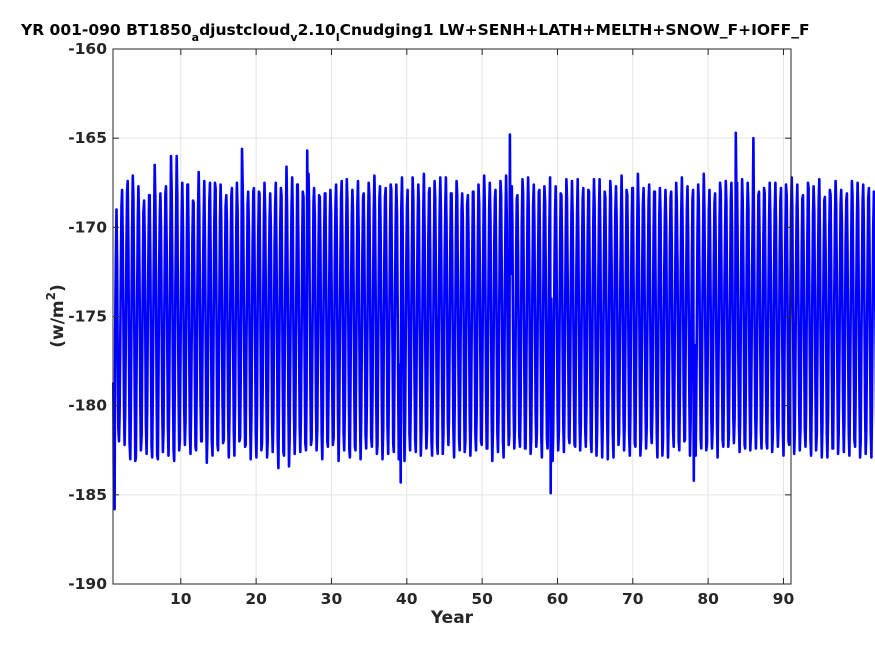  I want to click on y-tick-label: -190, so click(87, 584).